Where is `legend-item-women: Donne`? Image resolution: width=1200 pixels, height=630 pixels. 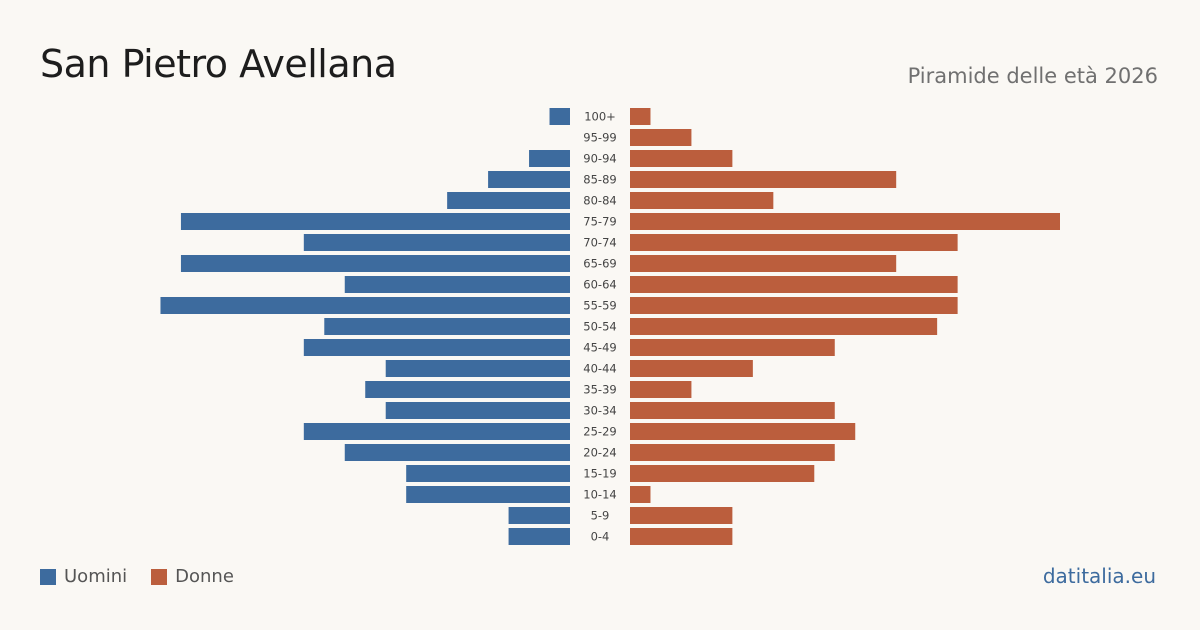 legend-item-women: Donne is located at coordinates (192, 576).